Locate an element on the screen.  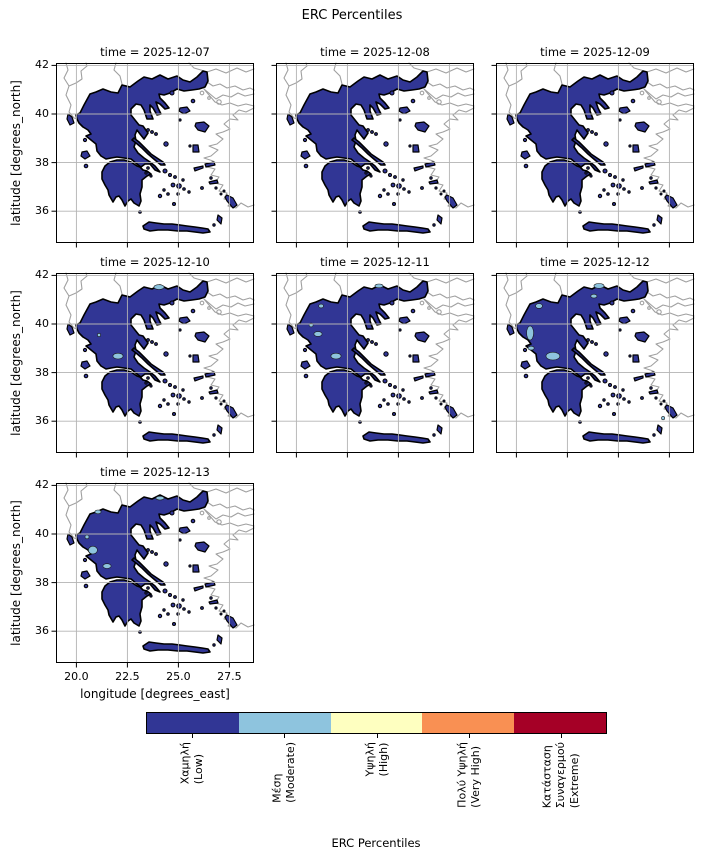
panel-title: time = 2025-12-07 is located at coordinates (155, 52).